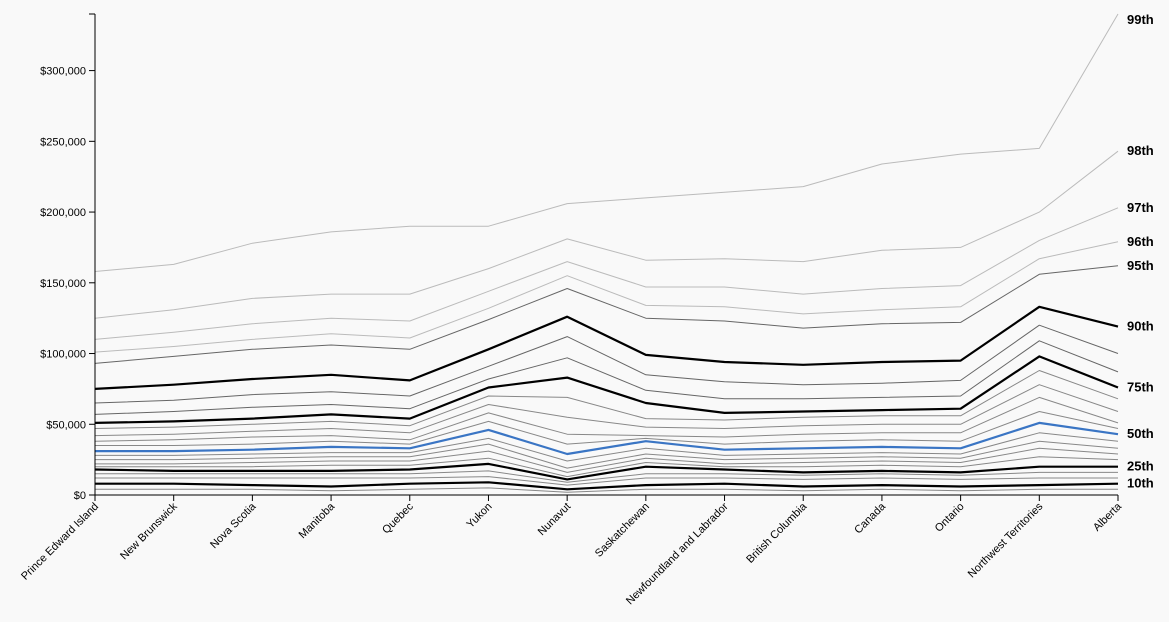 This screenshot has height=622, width=1169. What do you see at coordinates (1140, 251) in the screenshot?
I see `series-end-labels: 99th 98th 97th 96th 95th 90th 75th 50th 25th 10th` at bounding box center [1140, 251].